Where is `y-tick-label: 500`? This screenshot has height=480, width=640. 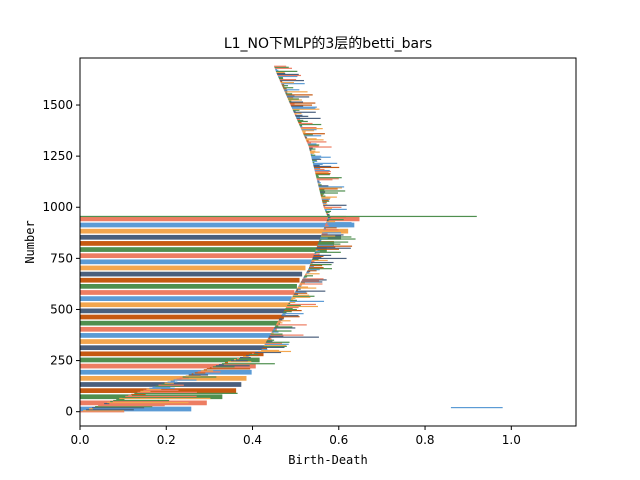 y-tick-label: 500 is located at coordinates (61, 309).